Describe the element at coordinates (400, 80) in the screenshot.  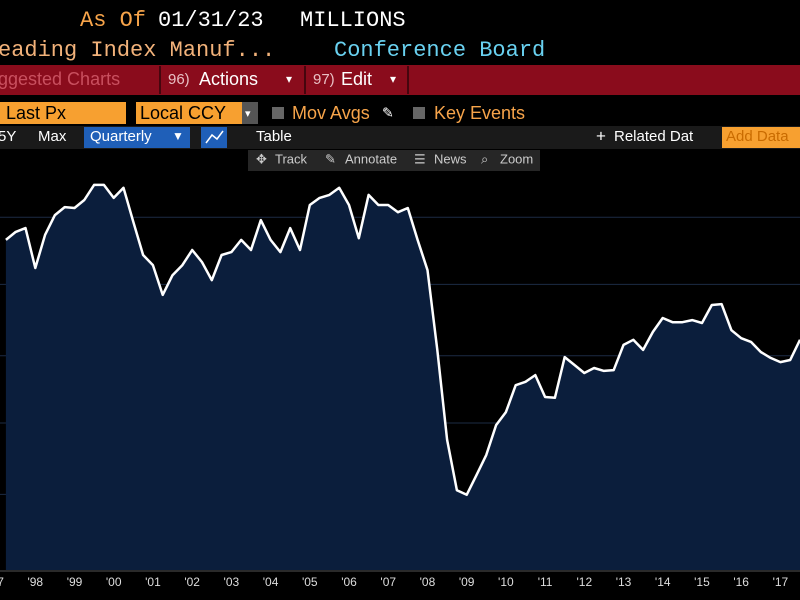
I see `menu-bar` at that location.